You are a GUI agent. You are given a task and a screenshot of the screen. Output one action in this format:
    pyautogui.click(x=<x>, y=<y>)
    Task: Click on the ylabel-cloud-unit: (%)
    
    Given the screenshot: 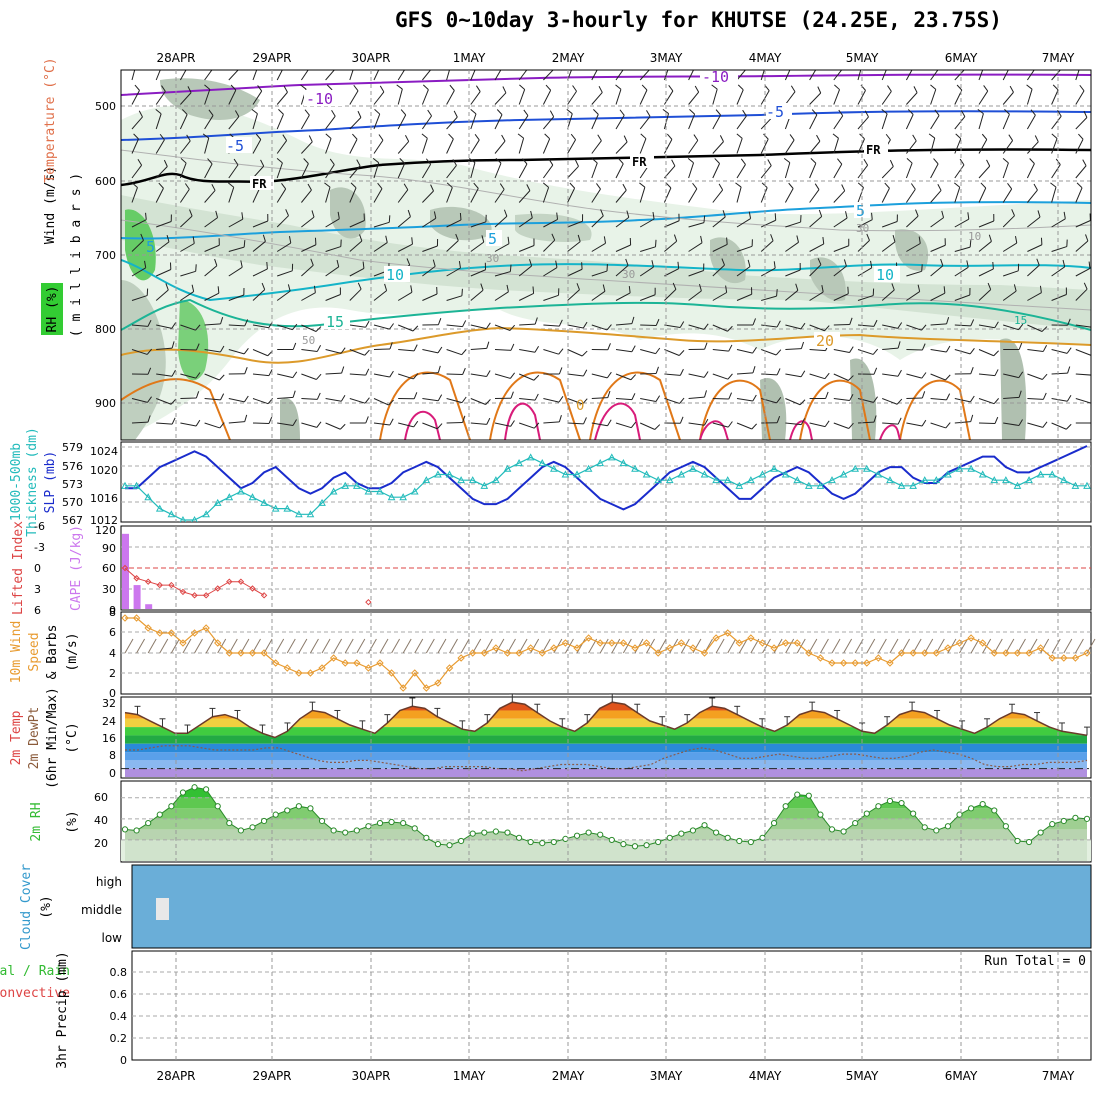 What is the action you would take?
    pyautogui.click(x=46, y=906)
    